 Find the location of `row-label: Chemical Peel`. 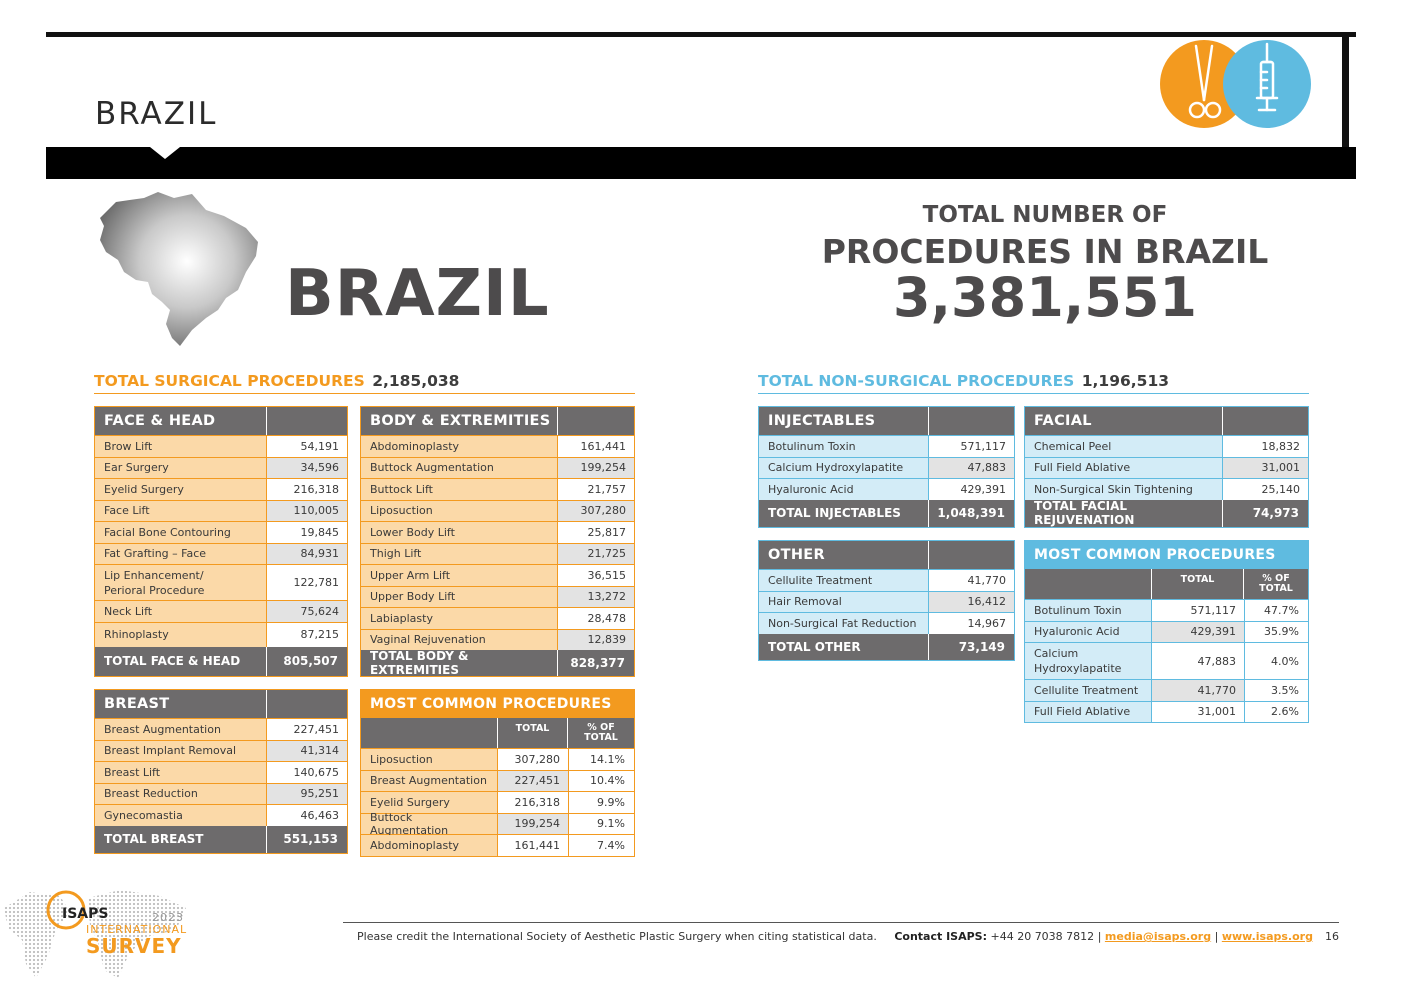

row-label: Chemical Peel is located at coordinates (1124, 446).